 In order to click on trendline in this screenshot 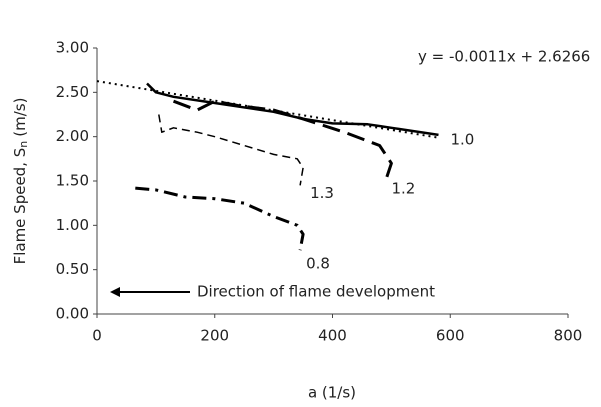, I will do `click(267, 109)`.